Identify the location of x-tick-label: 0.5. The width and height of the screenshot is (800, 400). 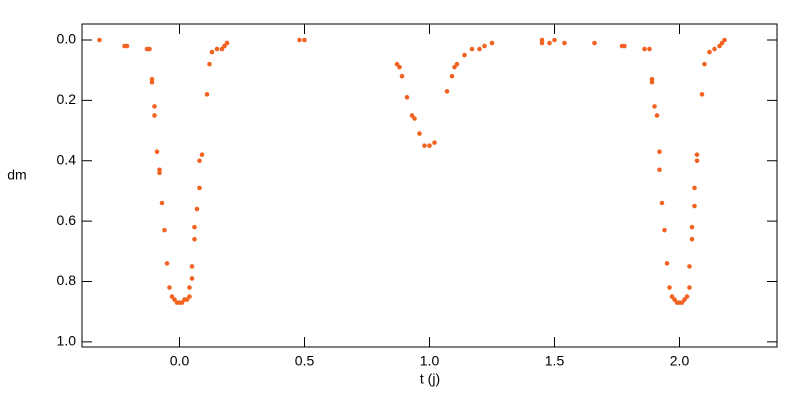
(305, 361).